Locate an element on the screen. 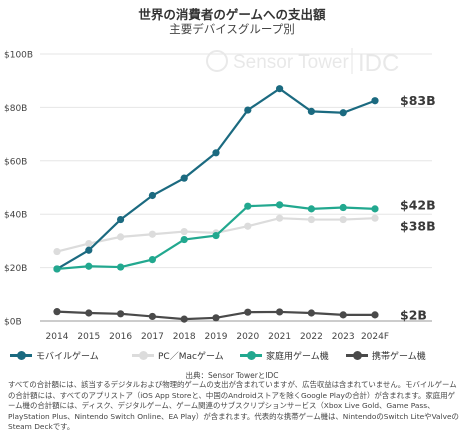  legend-swatch-mobile is located at coordinates (21, 355).